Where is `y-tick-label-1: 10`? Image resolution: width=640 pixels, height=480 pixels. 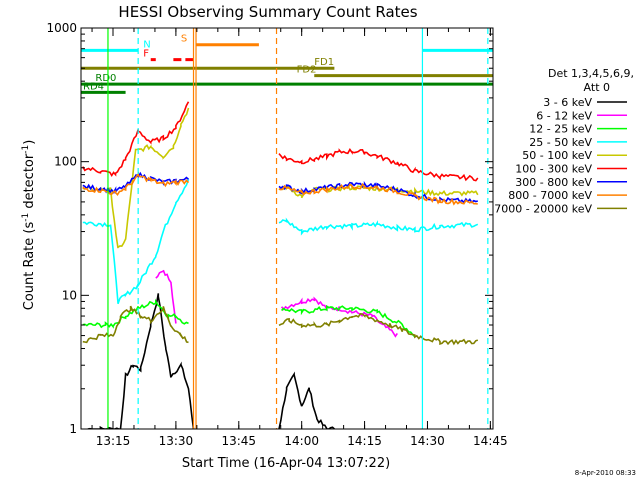 y-tick-label-1: 10 is located at coordinates (69, 295).